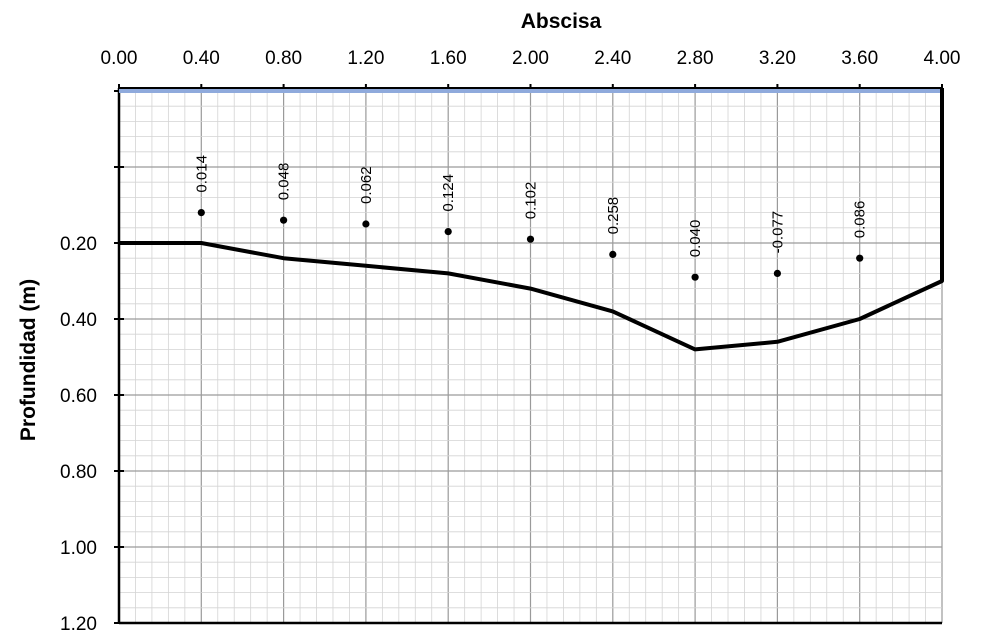  What do you see at coordinates (366, 185) in the screenshot?
I see `velocity-label: 0.062` at bounding box center [366, 185].